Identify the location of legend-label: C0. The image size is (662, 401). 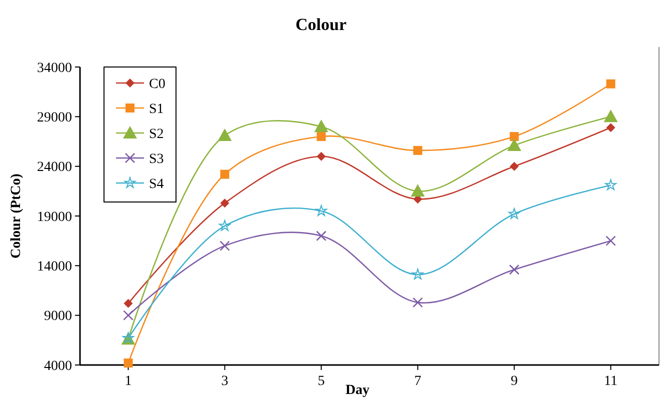
(157, 84).